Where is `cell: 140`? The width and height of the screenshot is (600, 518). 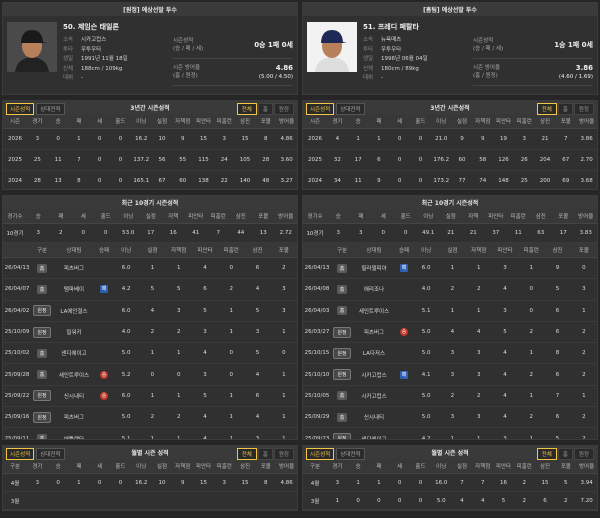 cell: 140 is located at coordinates (245, 179).